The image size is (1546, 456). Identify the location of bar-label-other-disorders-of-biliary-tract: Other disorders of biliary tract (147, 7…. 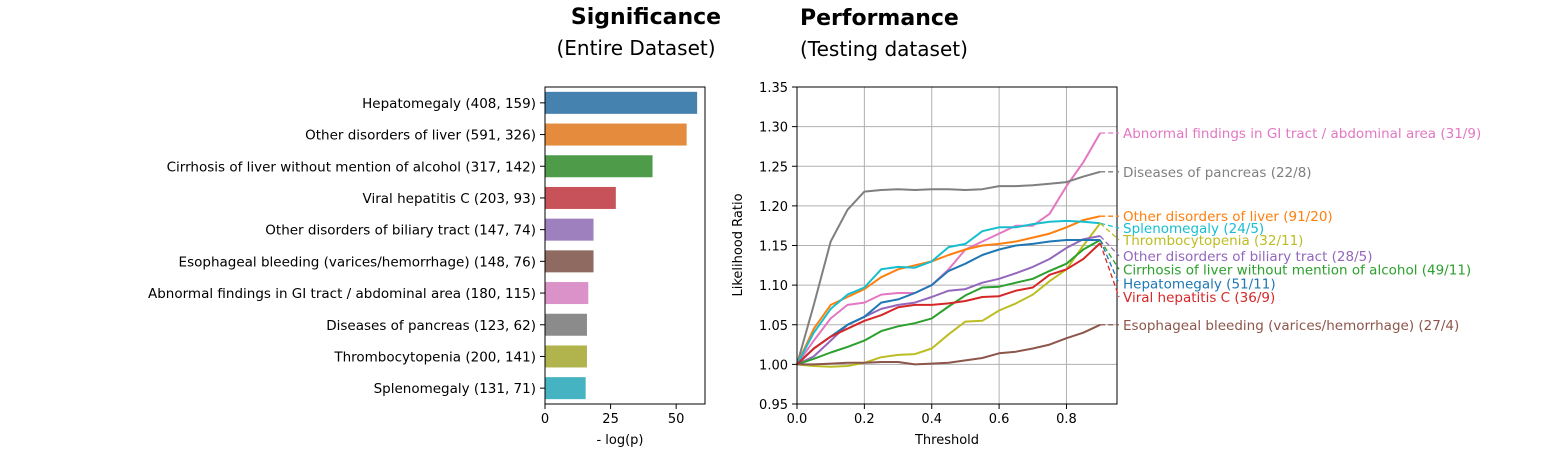
(400, 231).